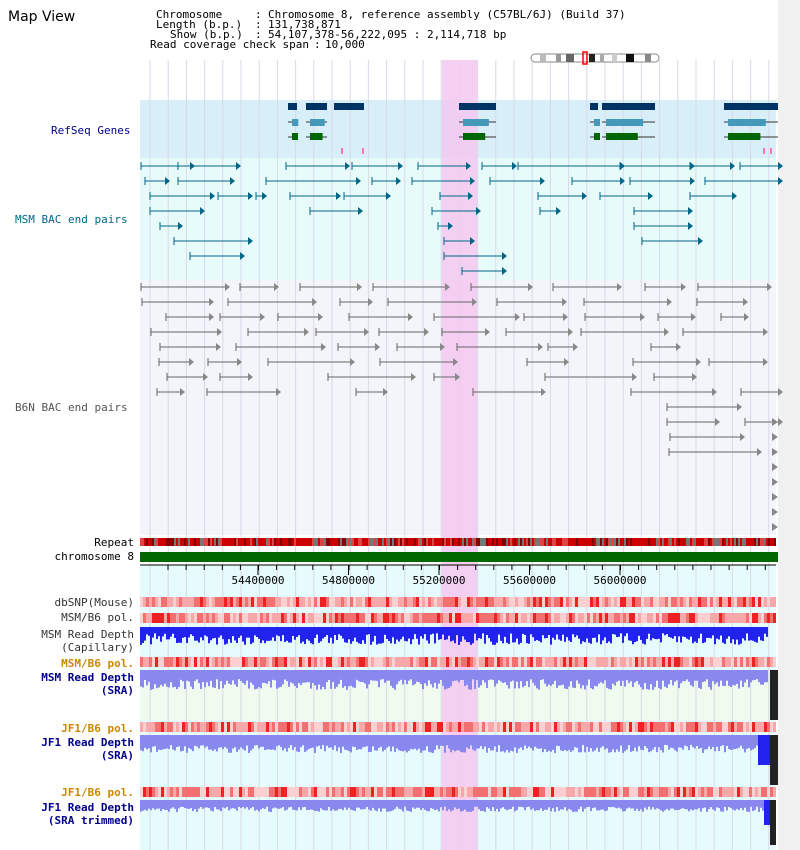  Describe the element at coordinates (97, 728) in the screenshot. I see `jf1-b6-pol-label: JF1/B6 pol.` at that location.